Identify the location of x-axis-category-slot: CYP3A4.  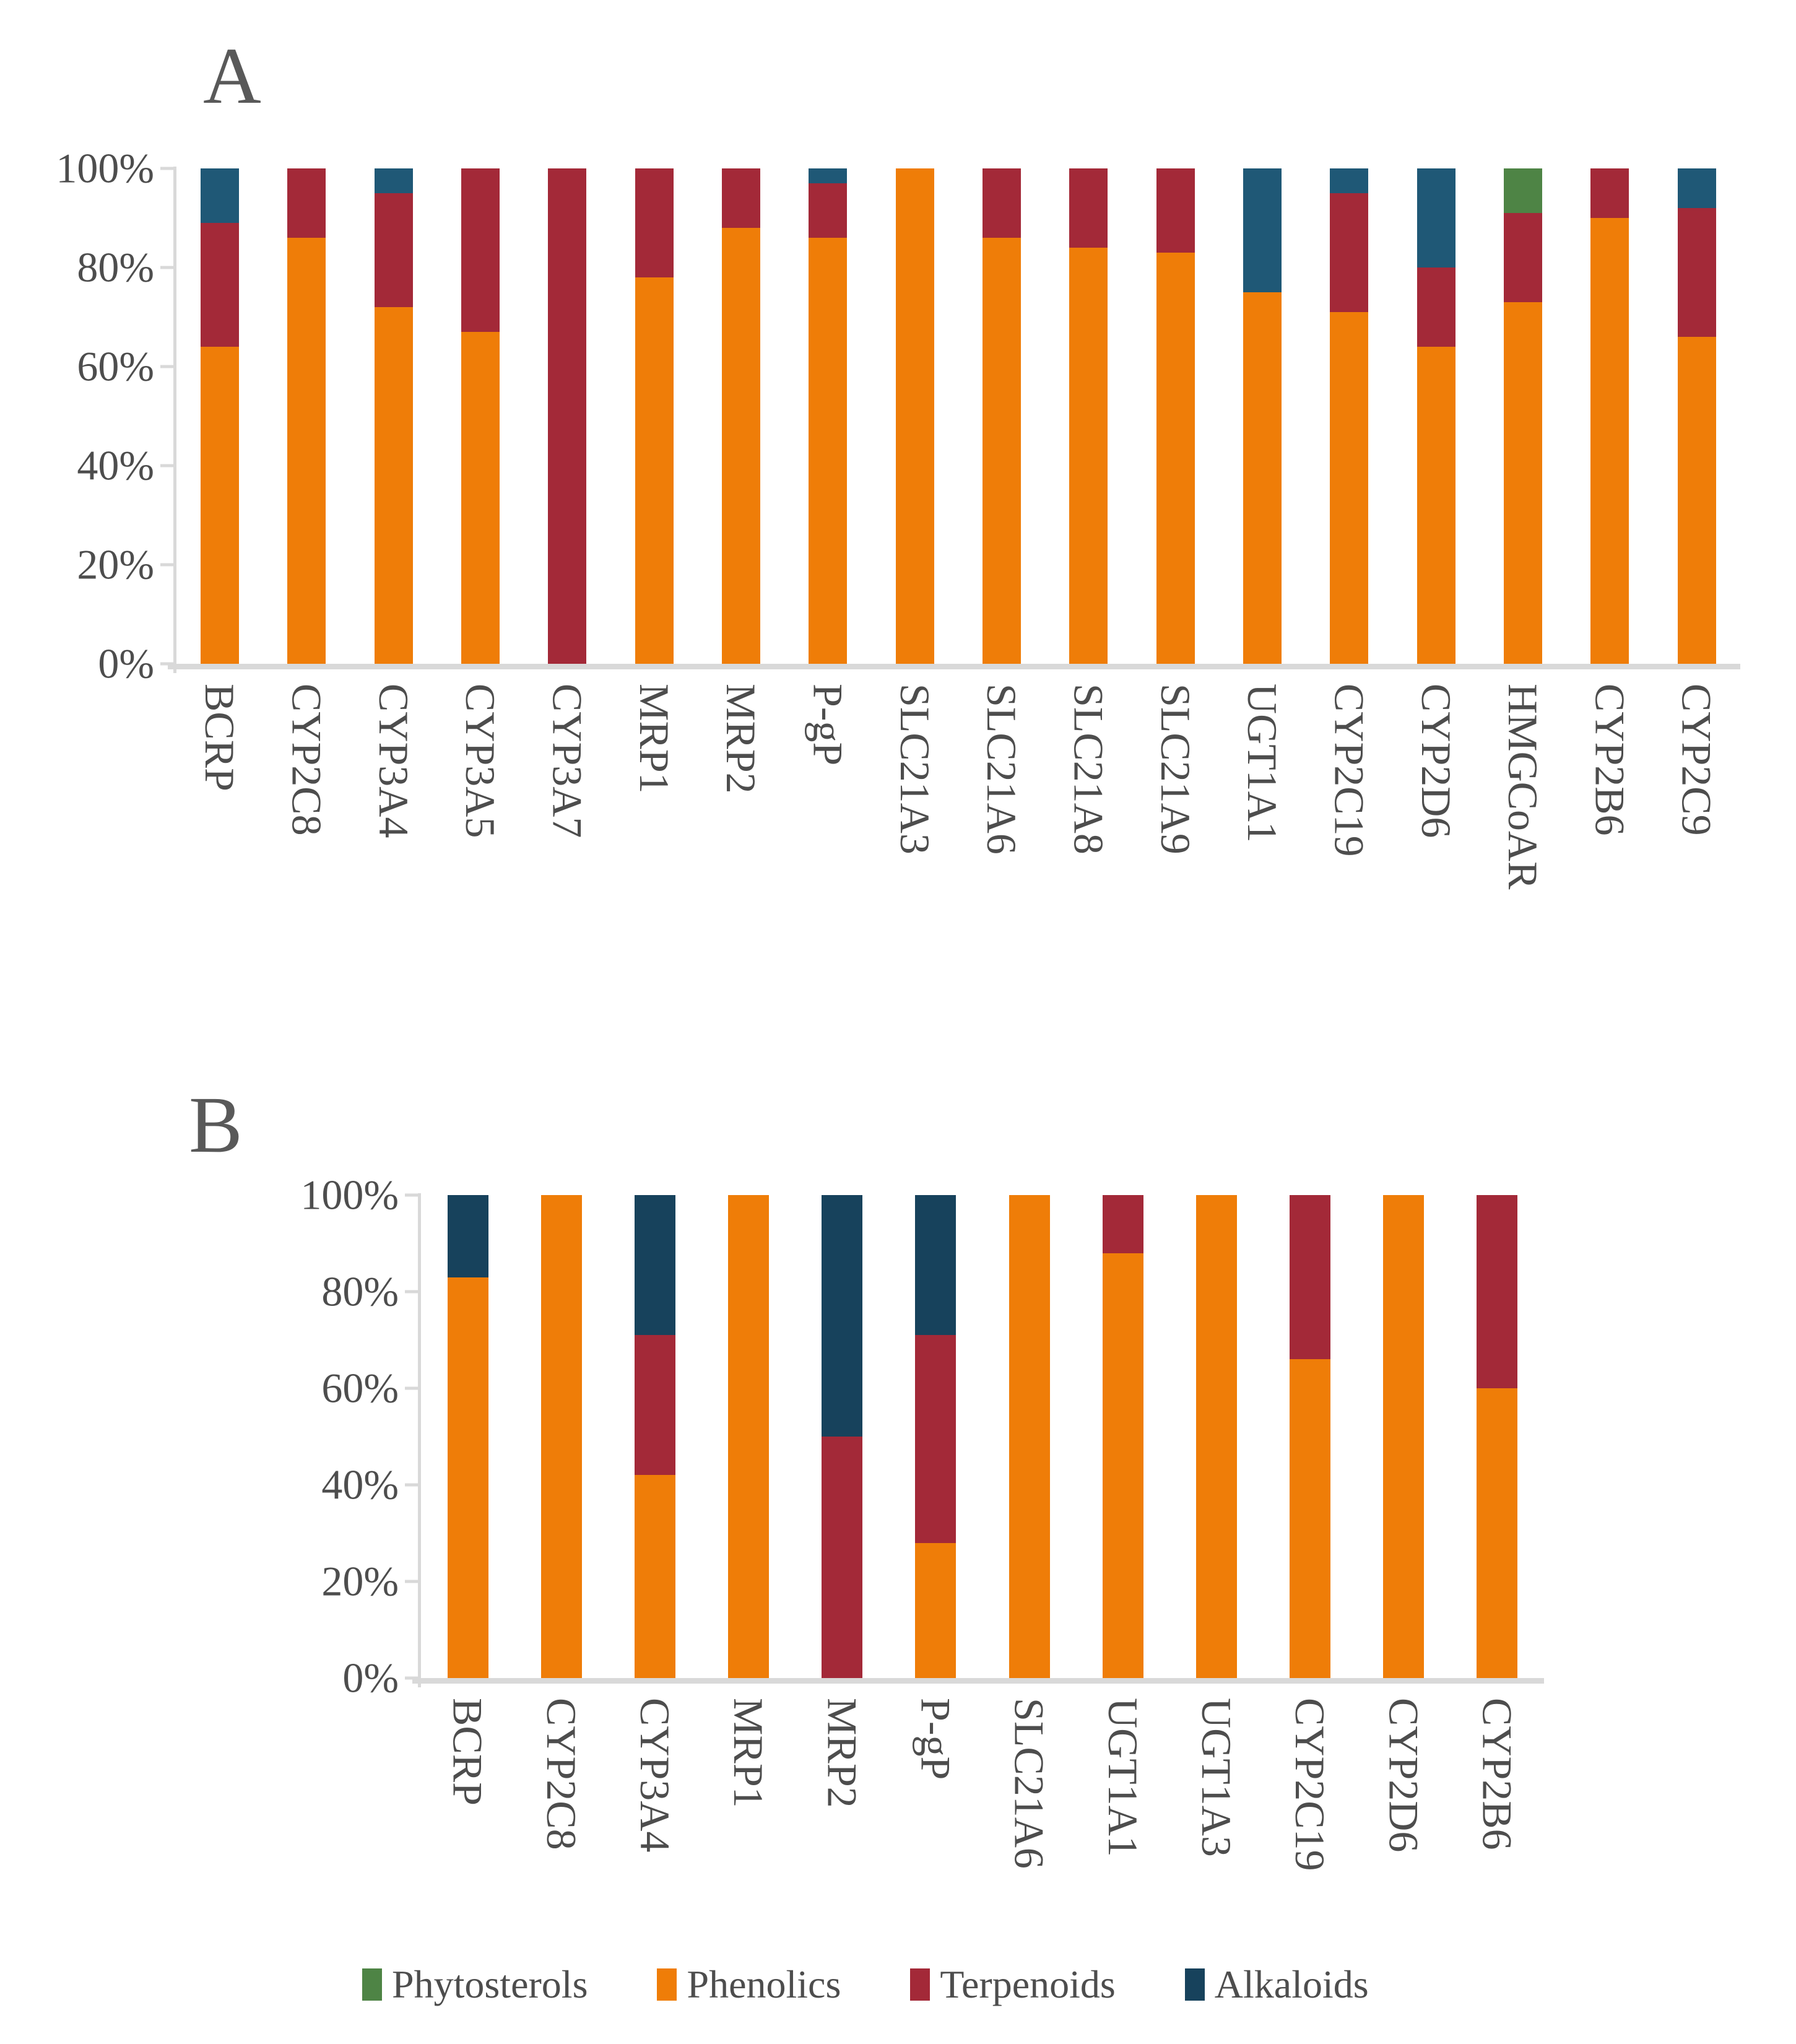
(393, 787).